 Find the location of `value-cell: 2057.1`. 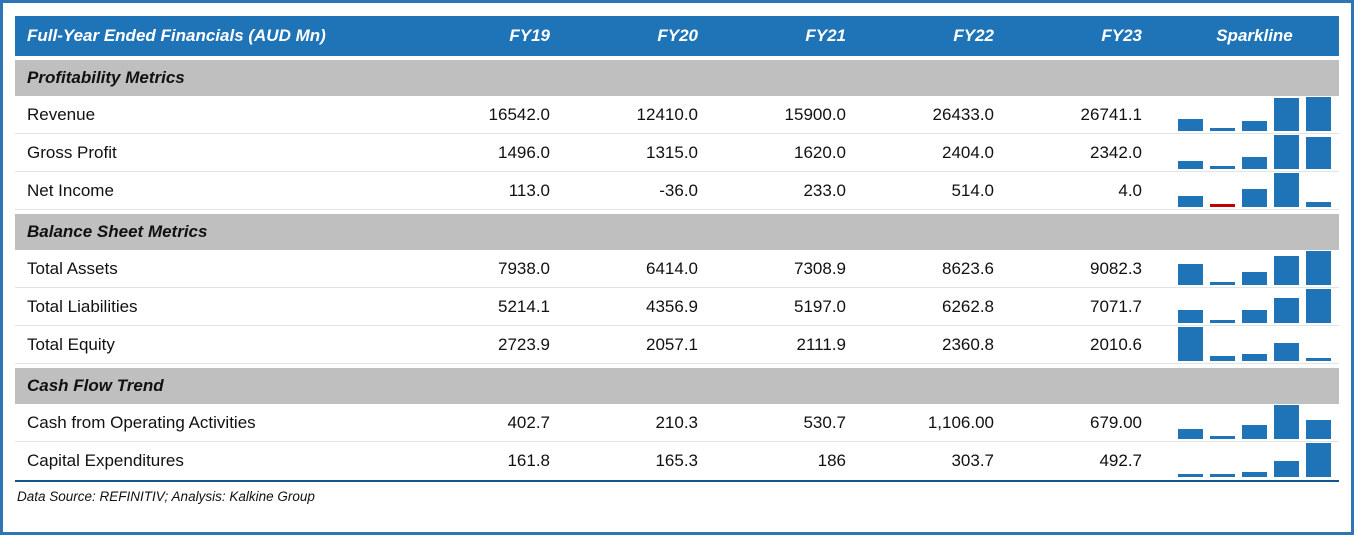

value-cell: 2057.1 is located at coordinates (672, 344).